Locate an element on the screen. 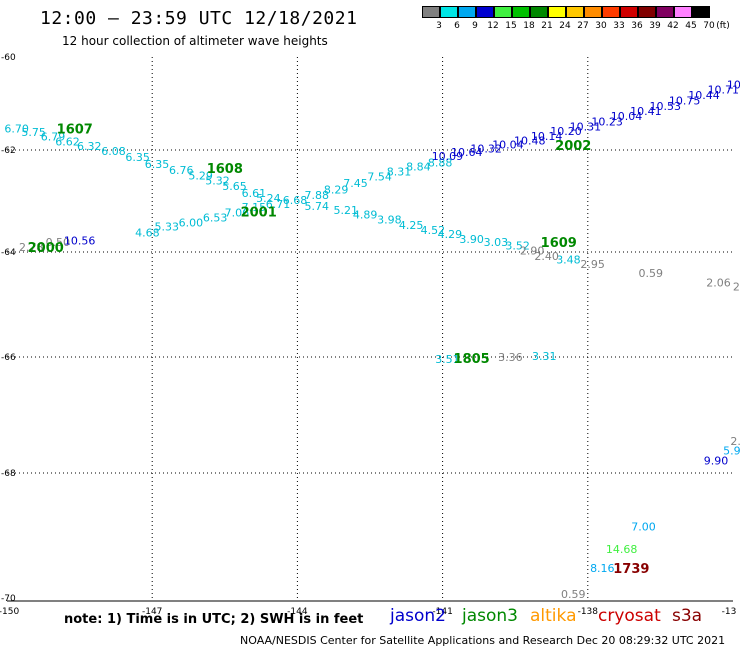 The height and width of the screenshot is (650, 740). pass-time-label: 1739 is located at coordinates (631, 569).